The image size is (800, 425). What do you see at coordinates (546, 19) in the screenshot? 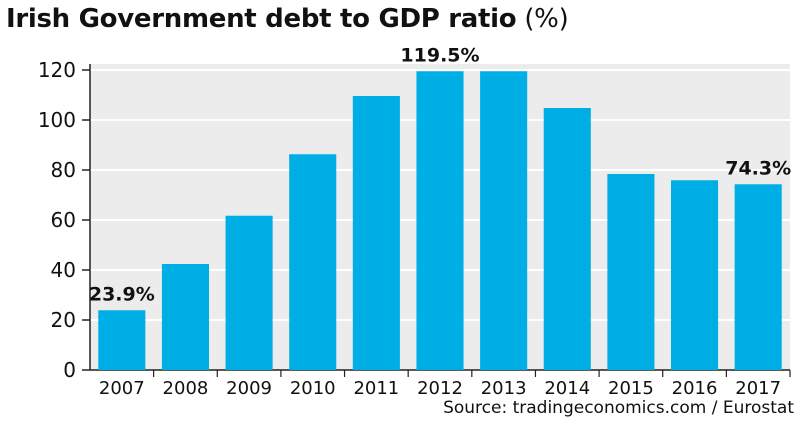
I see `chart-title-unit: (%)` at bounding box center [546, 19].